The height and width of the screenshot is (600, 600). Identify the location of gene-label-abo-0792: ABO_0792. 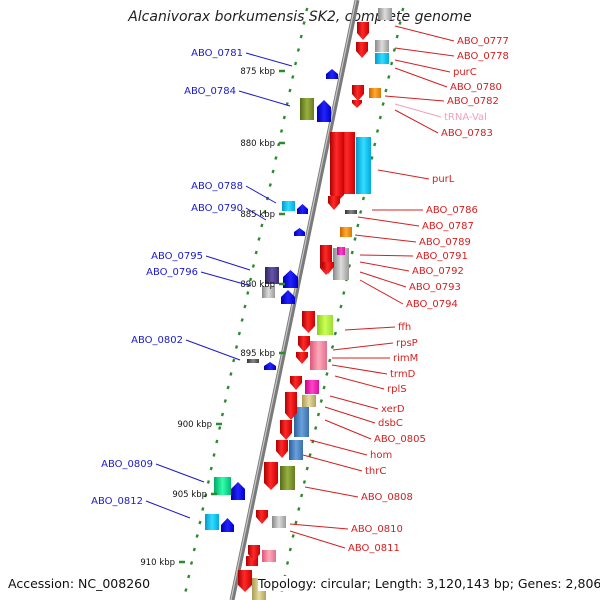
(438, 271).